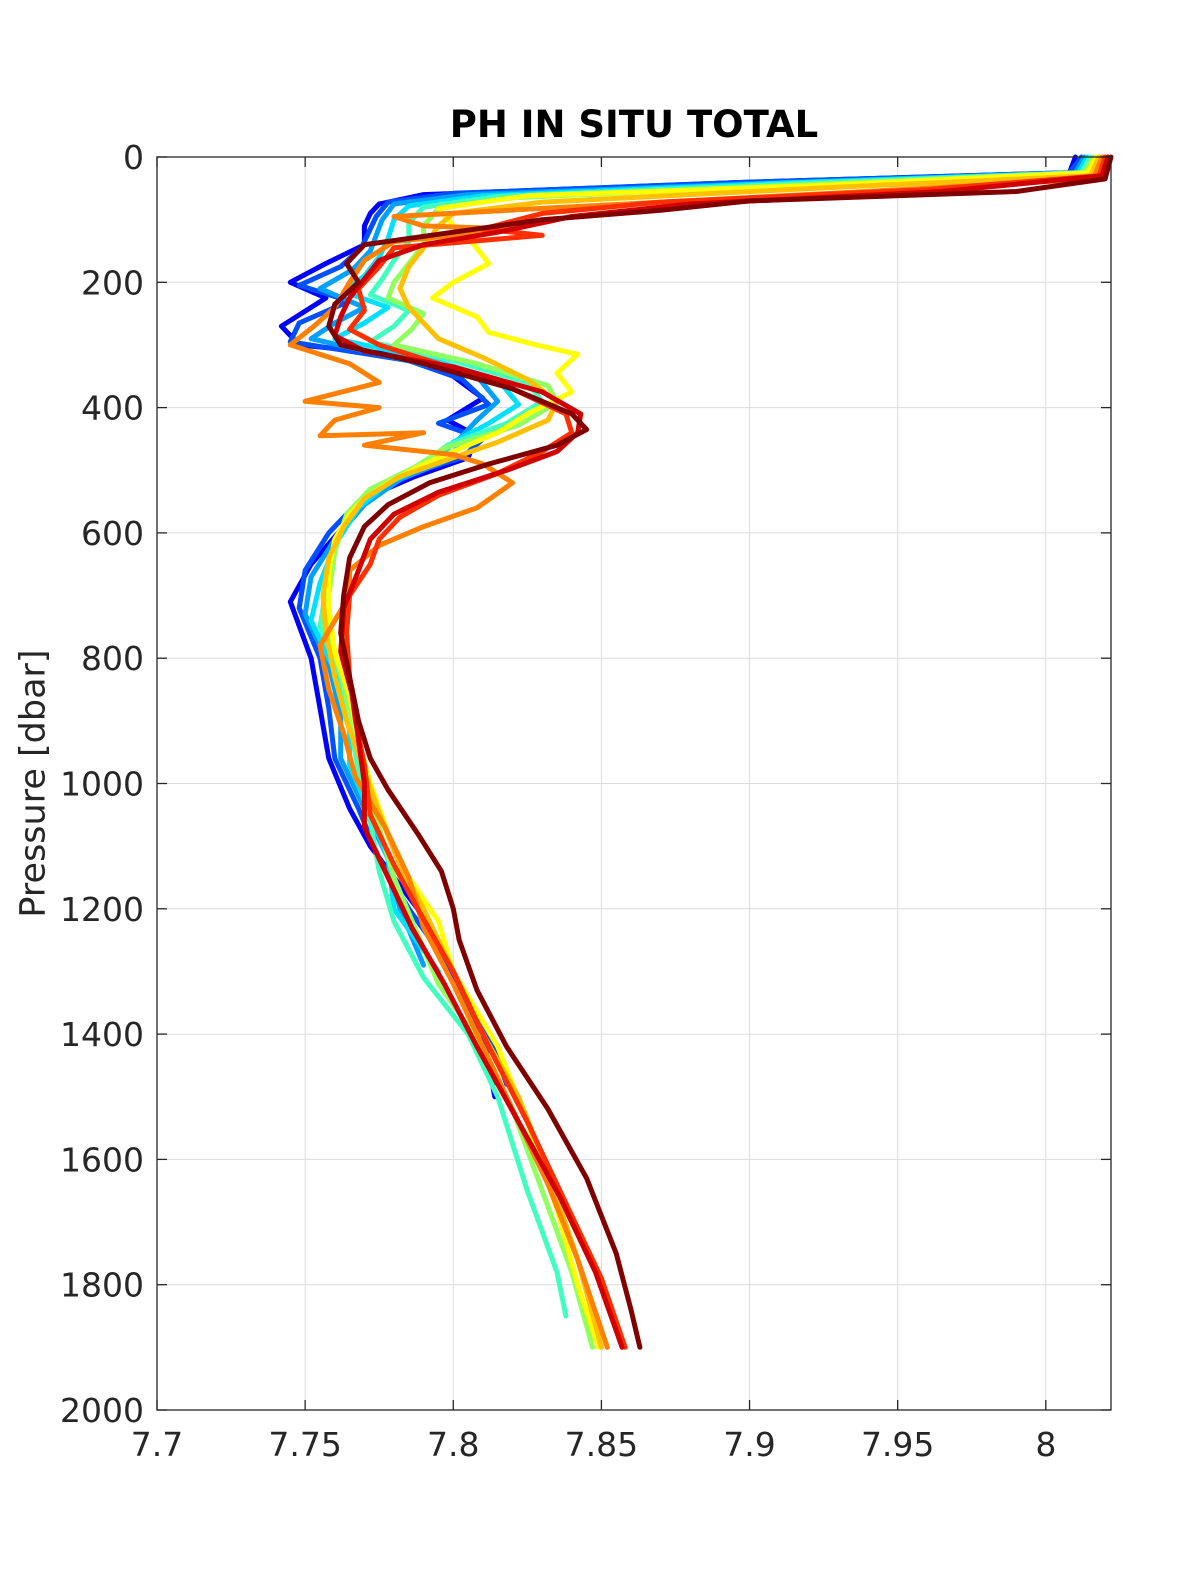 The width and height of the screenshot is (1200, 1579). What do you see at coordinates (102, 1159) in the screenshot?
I see `y-tick-label: 1600` at bounding box center [102, 1159].